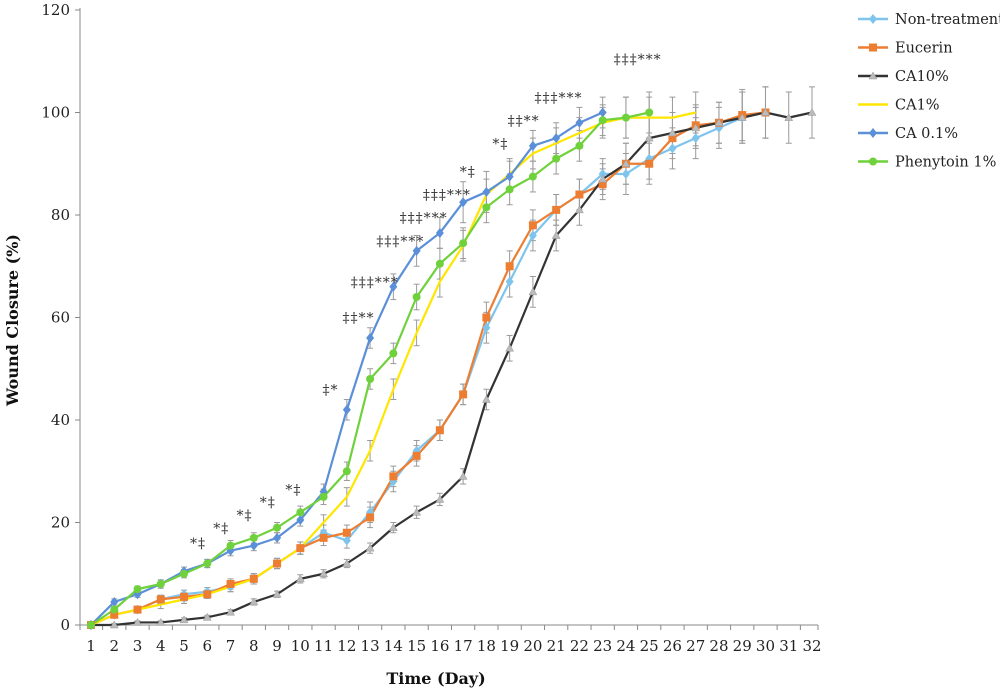 This screenshot has height=689, width=1000. I want to click on x-tick-label: 20, so click(532, 646).